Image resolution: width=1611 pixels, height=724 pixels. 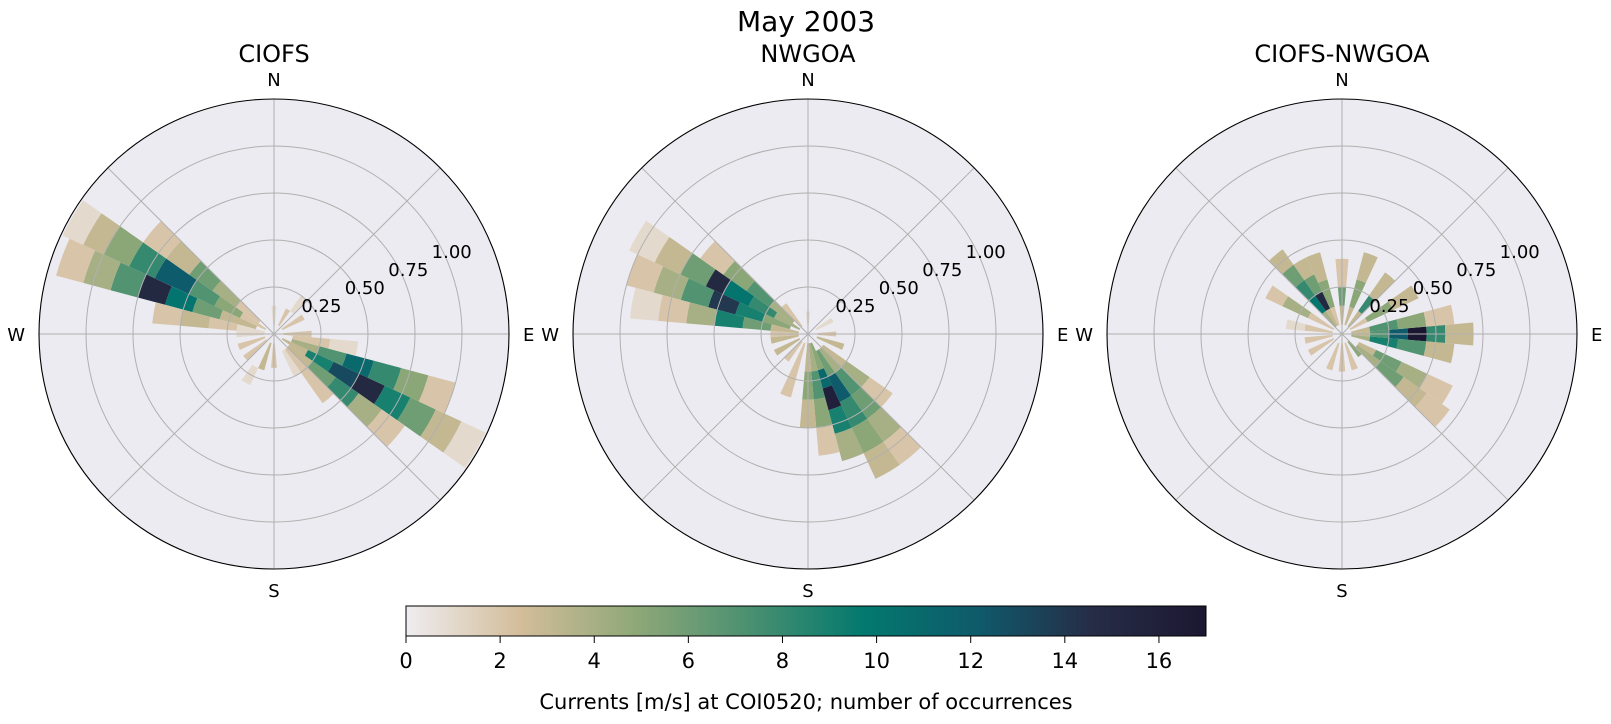 I want to click on colorbar-tick-label: 12, so click(x=970, y=661).